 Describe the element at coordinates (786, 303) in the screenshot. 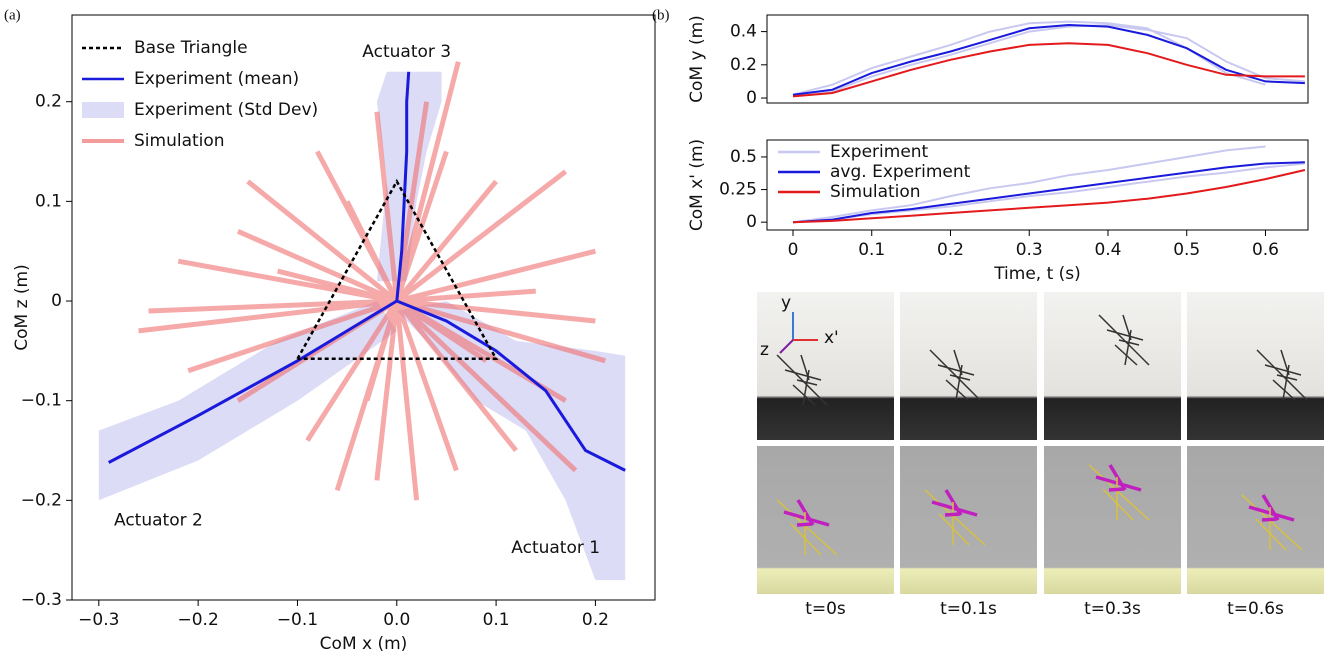

I see `axis-letter: y` at that location.